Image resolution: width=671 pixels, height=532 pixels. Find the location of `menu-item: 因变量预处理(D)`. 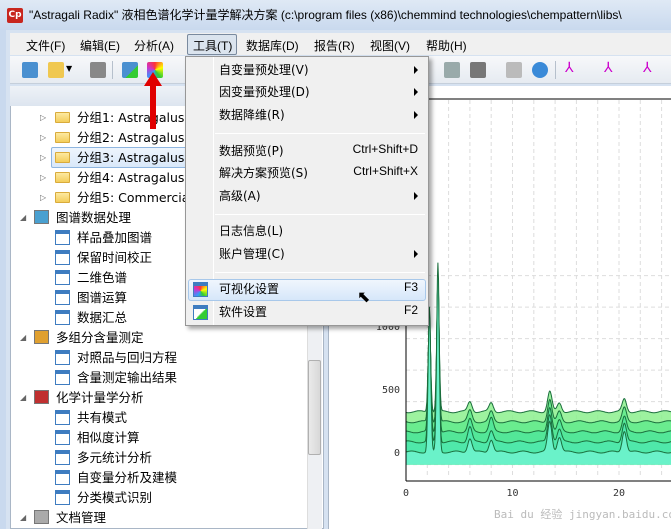

menu-item: 因变量预处理(D) is located at coordinates (264, 92).